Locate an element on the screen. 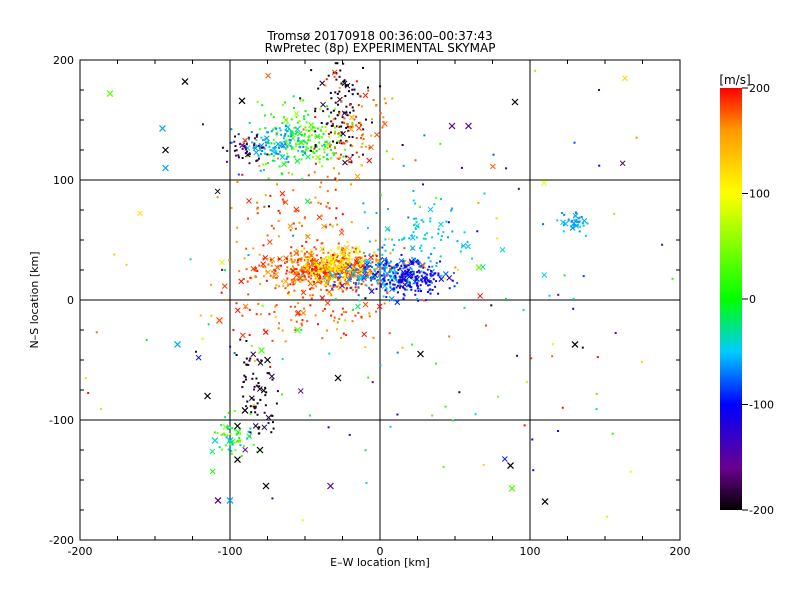 This screenshot has height=600, width=800. y-axis-label: N–S location [km] is located at coordinates (34, 299).